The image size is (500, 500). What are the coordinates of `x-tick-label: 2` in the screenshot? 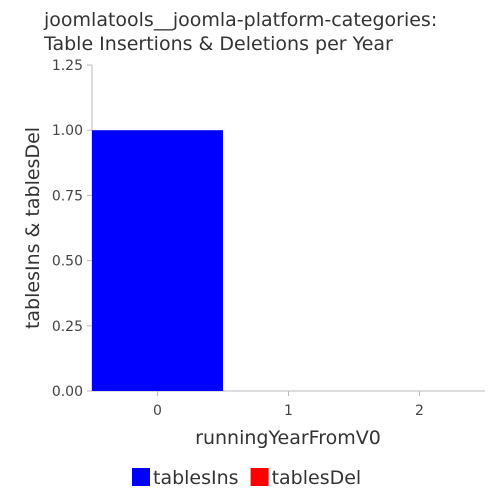 It's located at (419, 411).